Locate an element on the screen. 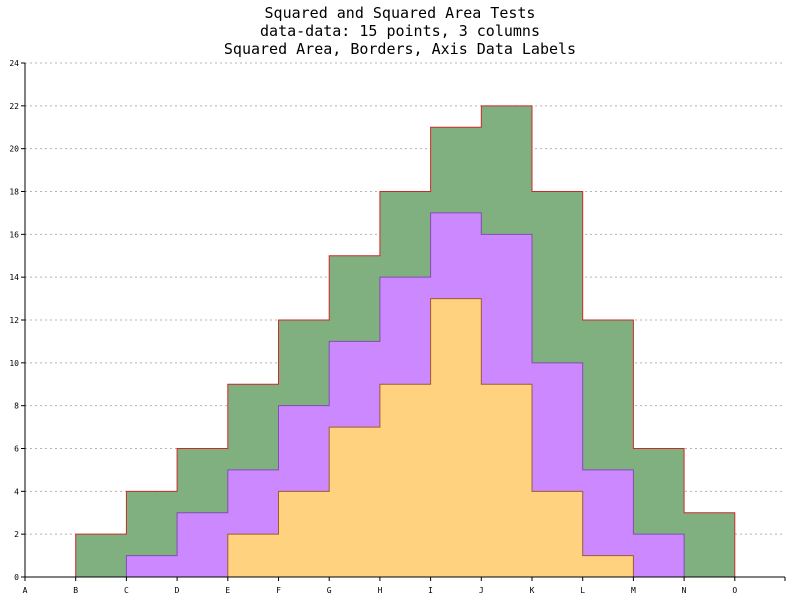 The width and height of the screenshot is (800, 600). x-tick-label: A is located at coordinates (25, 590).